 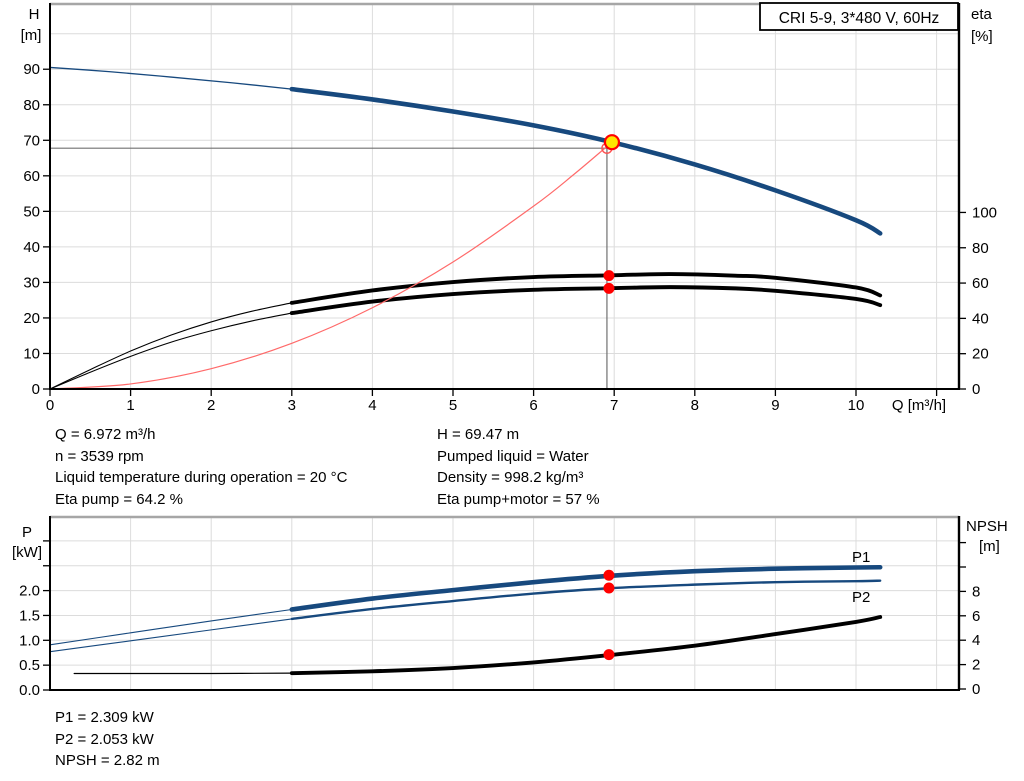 What do you see at coordinates (518, 499) in the screenshot?
I see `duty-eta-pump-motor: Eta pump+motor = 57 %` at bounding box center [518, 499].